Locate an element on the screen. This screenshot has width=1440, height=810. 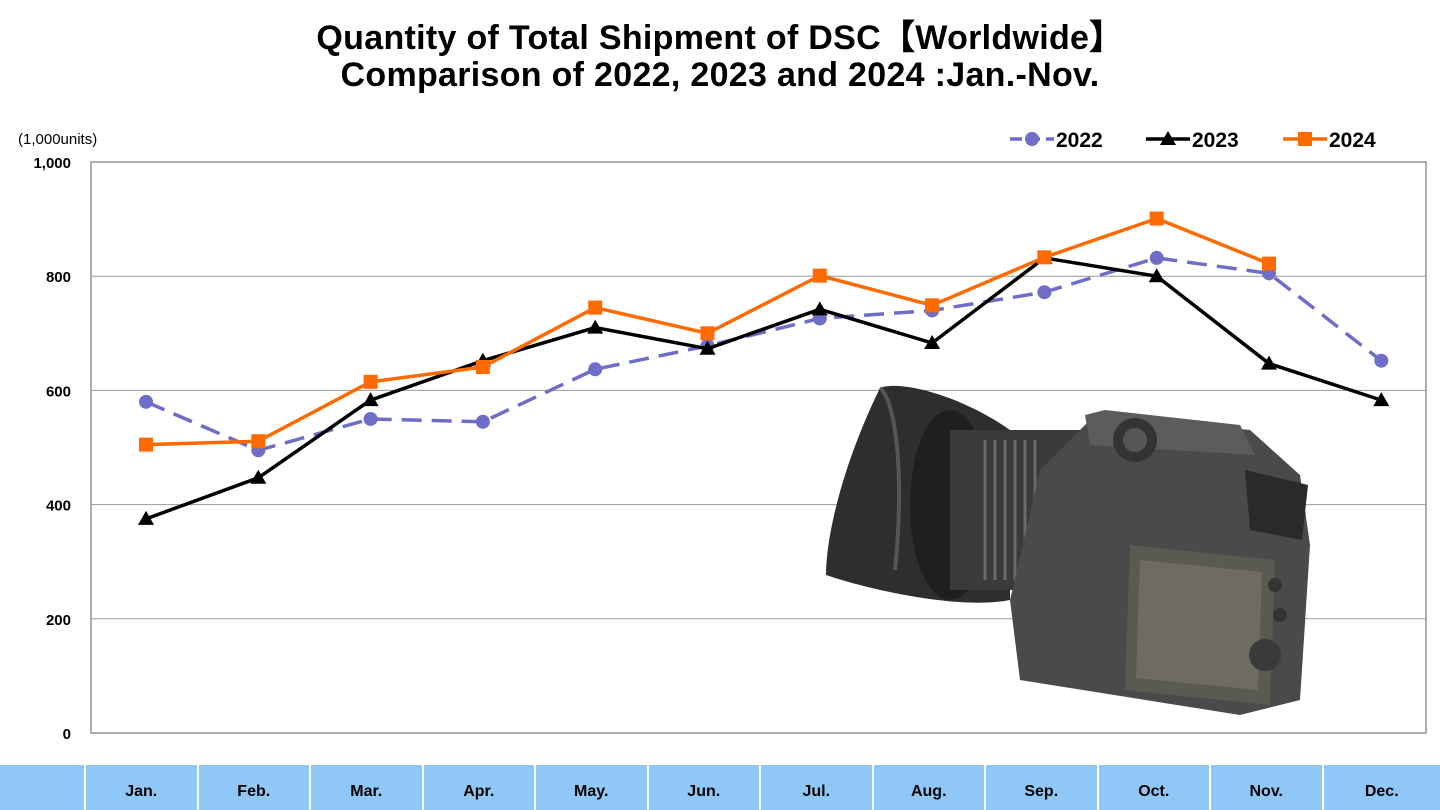
legend-item-2024: 2024 is located at coordinates (1329, 140).